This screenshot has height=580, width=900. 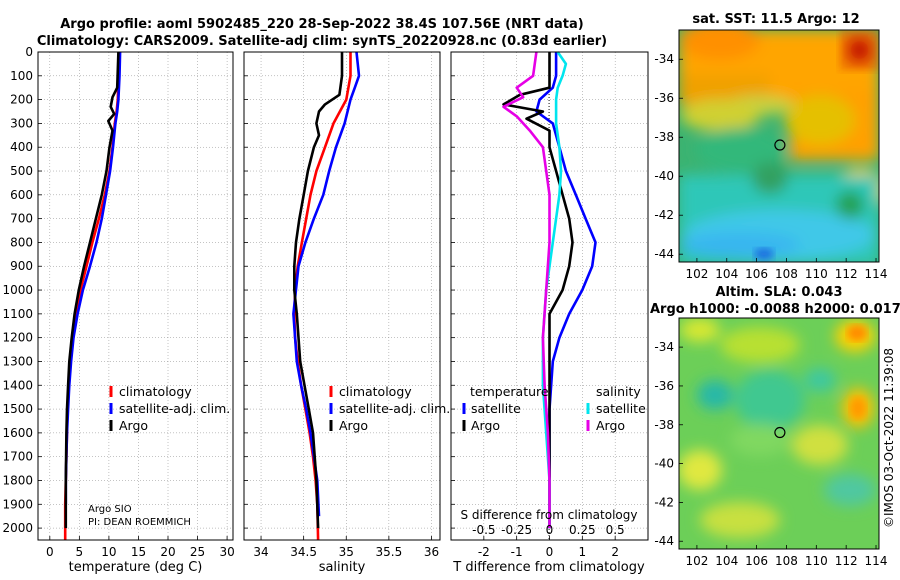 I want to click on x-tick-label-10: 10, so click(x=108, y=552).